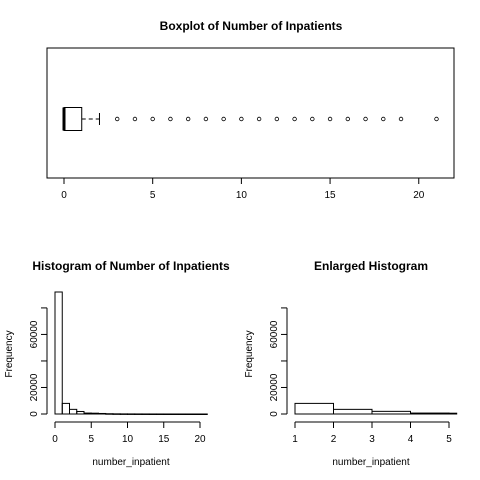 Image resolution: width=480 pixels, height=480 pixels. I want to click on enlarged-histogram-x-axis: 1 2 3 4 5, so click(372, 433).